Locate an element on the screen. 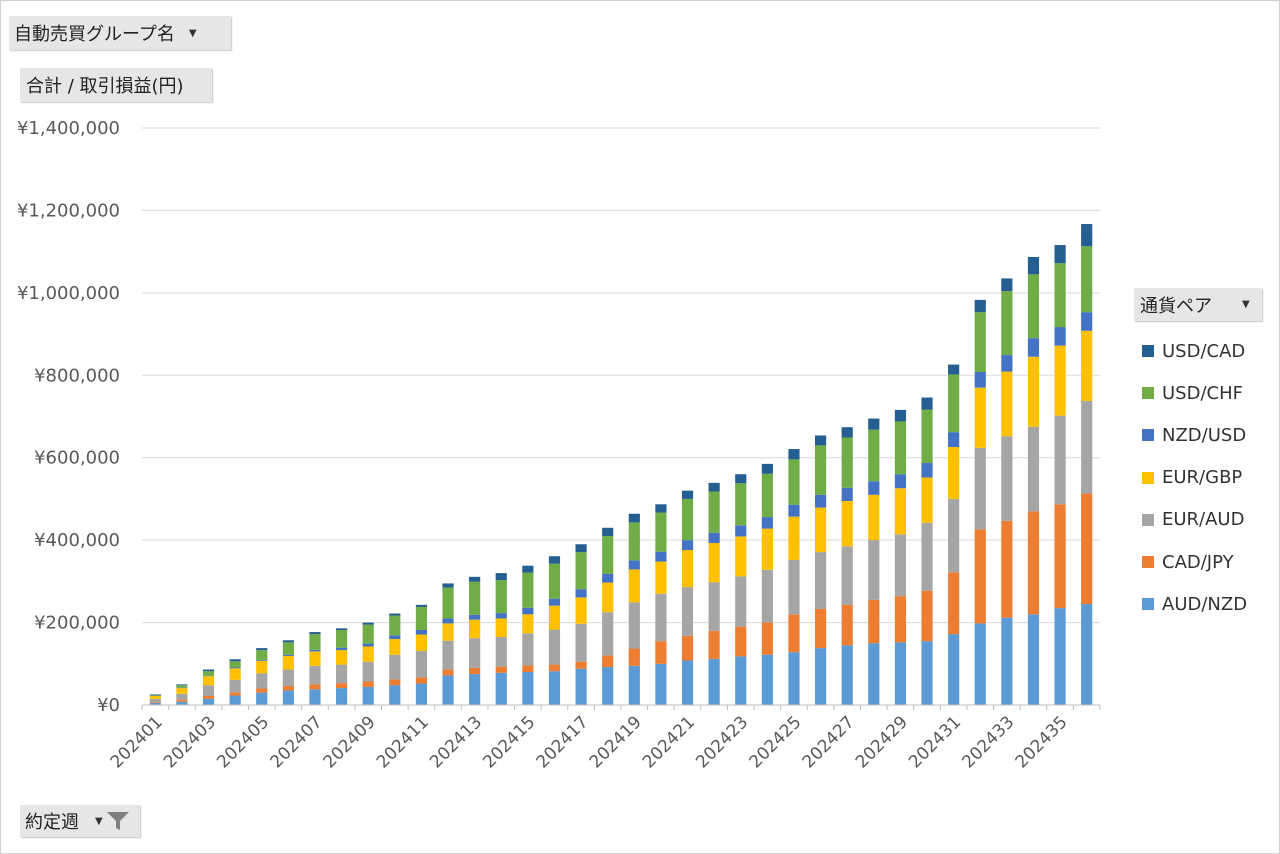 The height and width of the screenshot is (854, 1280). y-tick-label: ¥600,000 is located at coordinates (77, 458).